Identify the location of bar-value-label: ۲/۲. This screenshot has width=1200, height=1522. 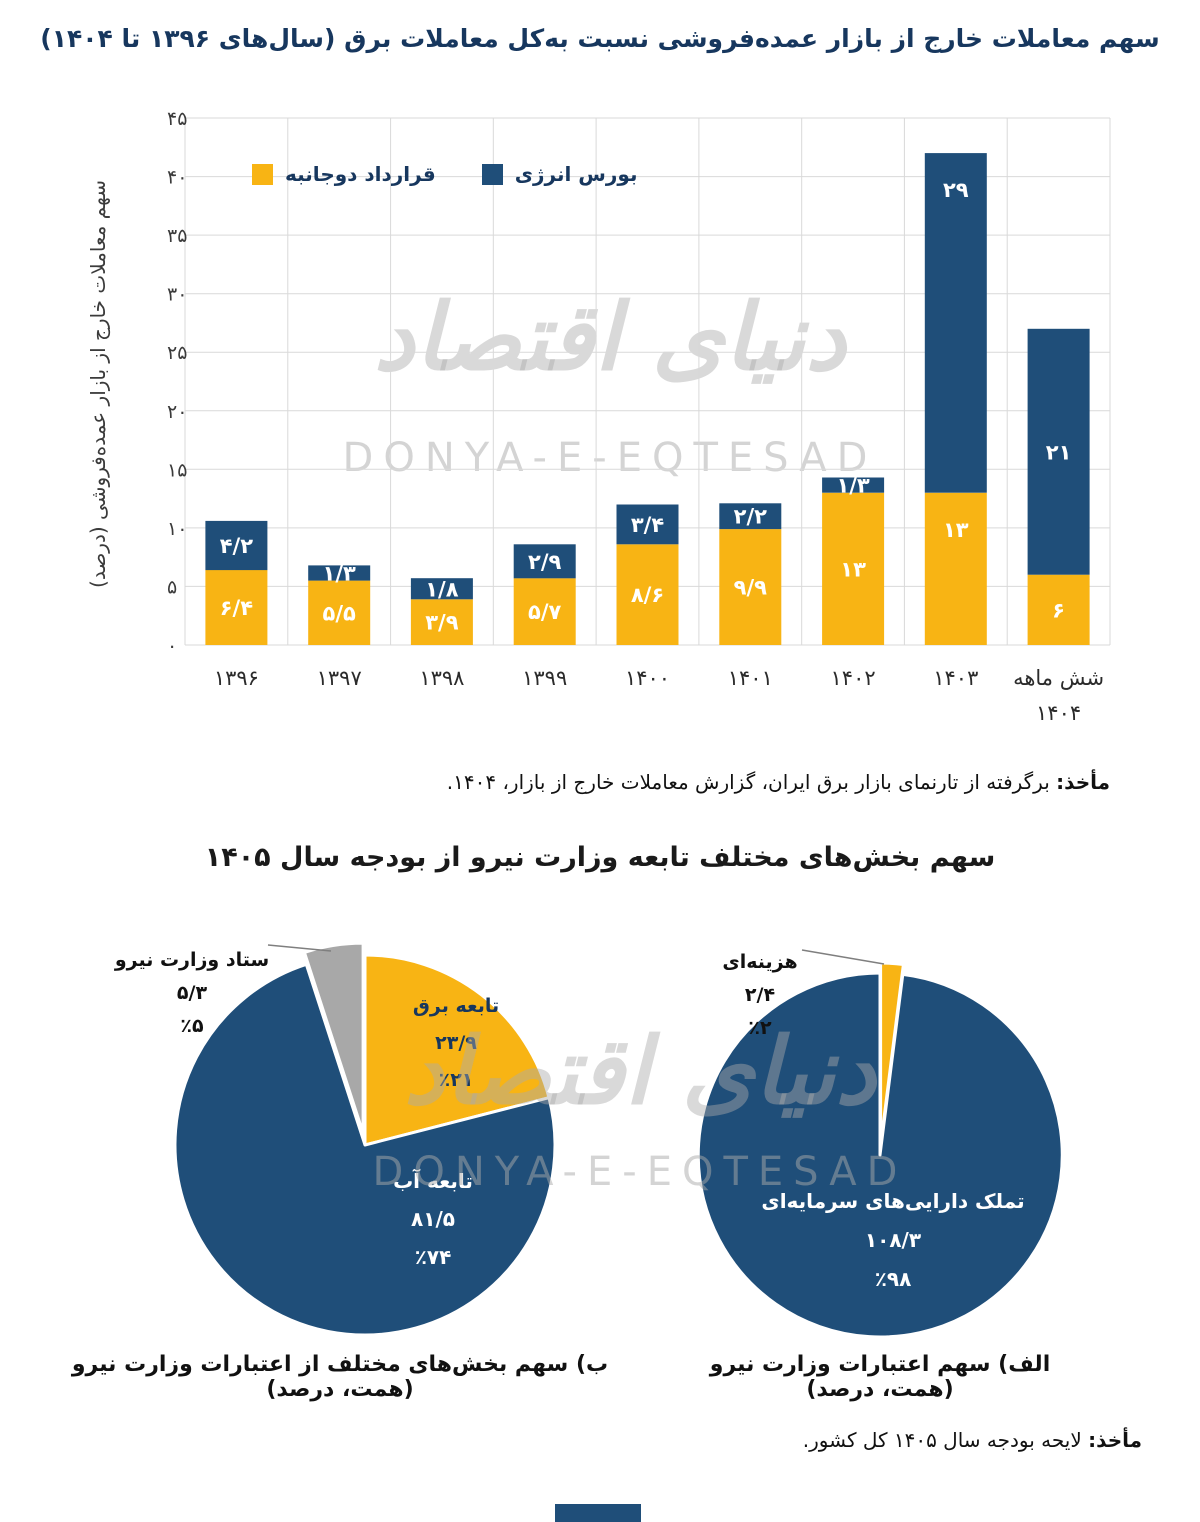
(750, 517).